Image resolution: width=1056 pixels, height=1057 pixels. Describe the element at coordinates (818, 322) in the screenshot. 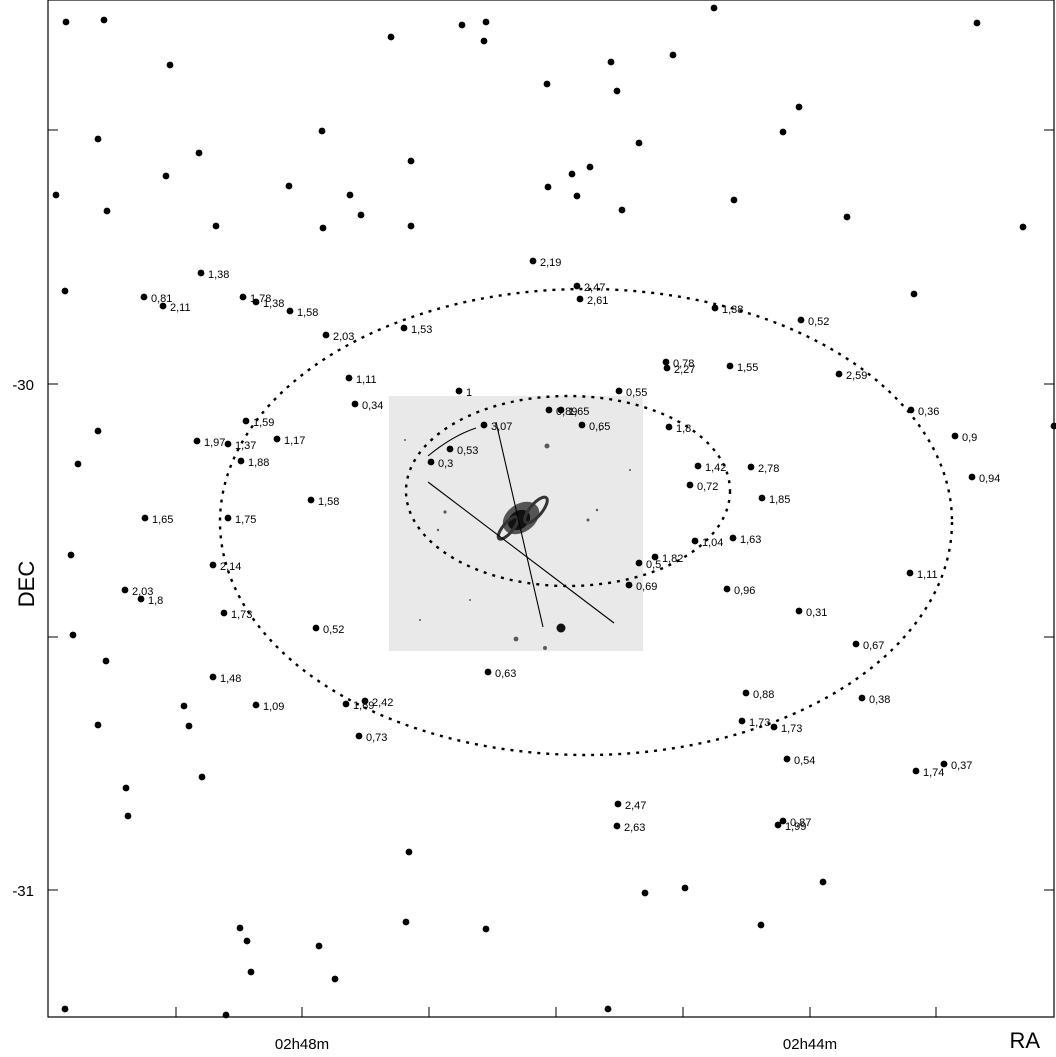

I see `data-label: 0,52` at that location.